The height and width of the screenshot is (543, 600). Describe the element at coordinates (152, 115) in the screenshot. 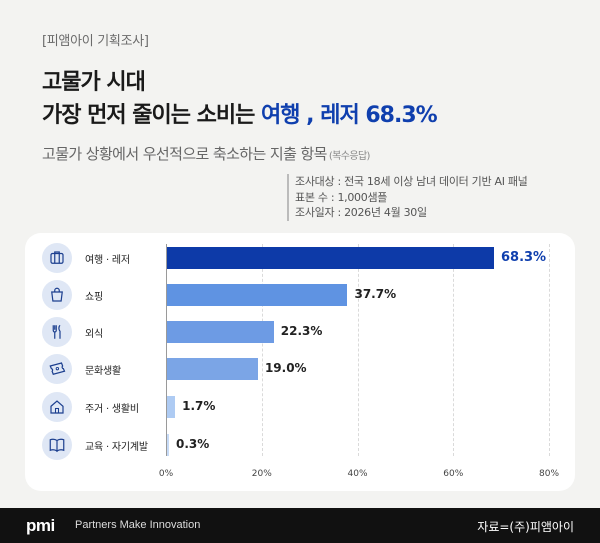

I see `title-prefix: 가장 먼저 줄이는 소비는` at that location.